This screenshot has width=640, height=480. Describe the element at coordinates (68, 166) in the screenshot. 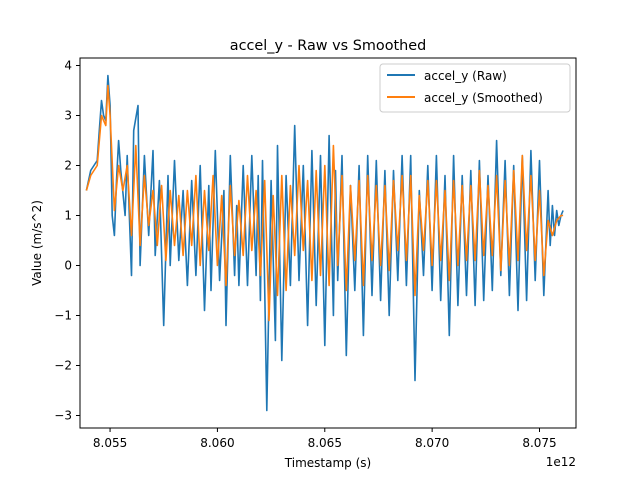

I see `y-tick-label: 2` at that location.